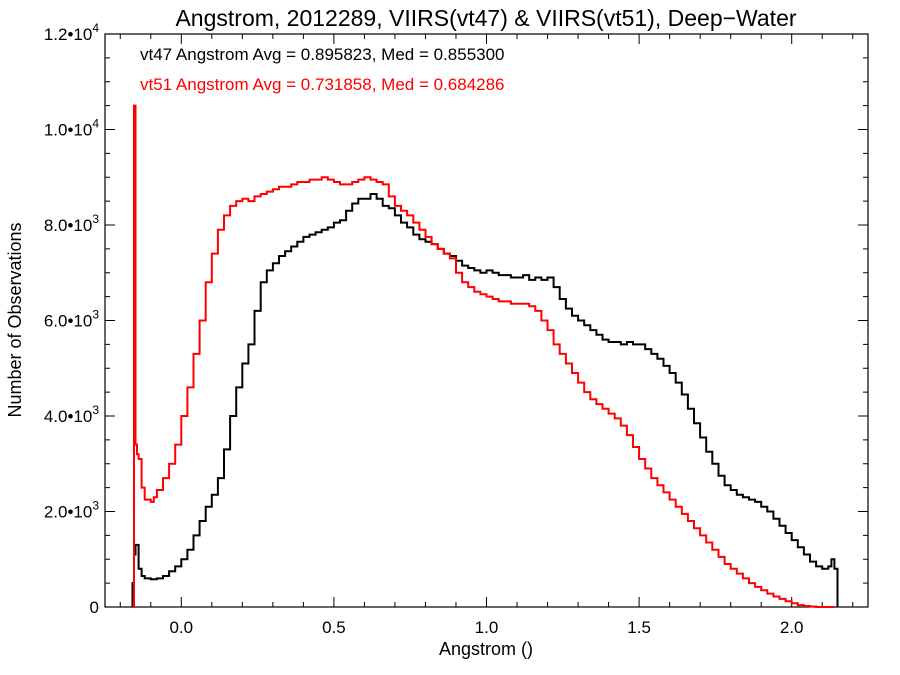 This screenshot has width=900, height=675. What do you see at coordinates (639, 627) in the screenshot?
I see `x-tick-label: 1.5` at bounding box center [639, 627].